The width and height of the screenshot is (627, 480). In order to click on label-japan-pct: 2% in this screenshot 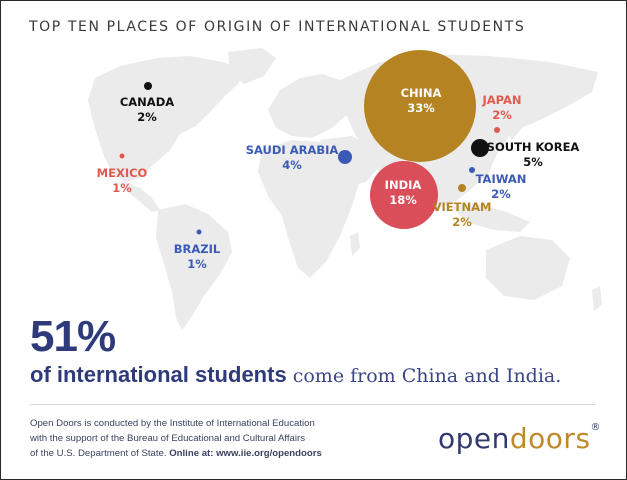, I will do `click(502, 115)`.